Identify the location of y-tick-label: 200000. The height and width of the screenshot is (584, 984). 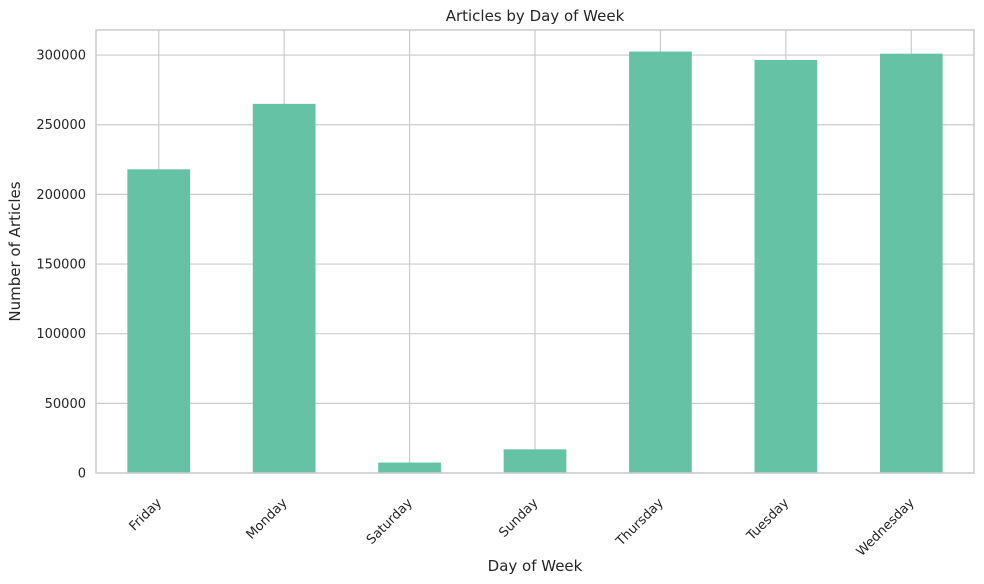
(61, 195).